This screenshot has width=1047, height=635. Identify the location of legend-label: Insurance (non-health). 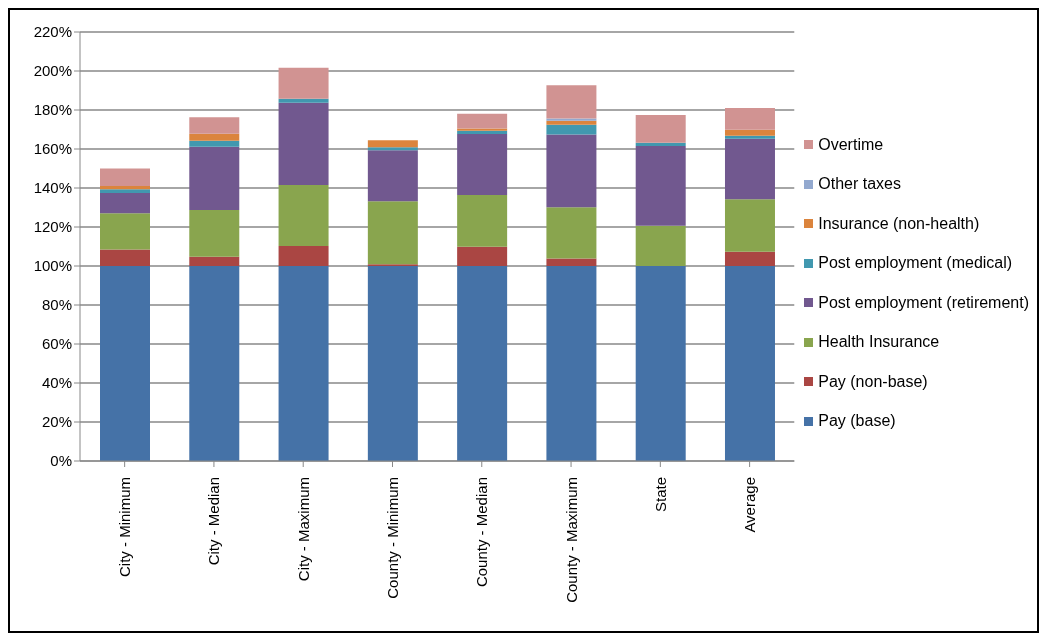
(899, 223).